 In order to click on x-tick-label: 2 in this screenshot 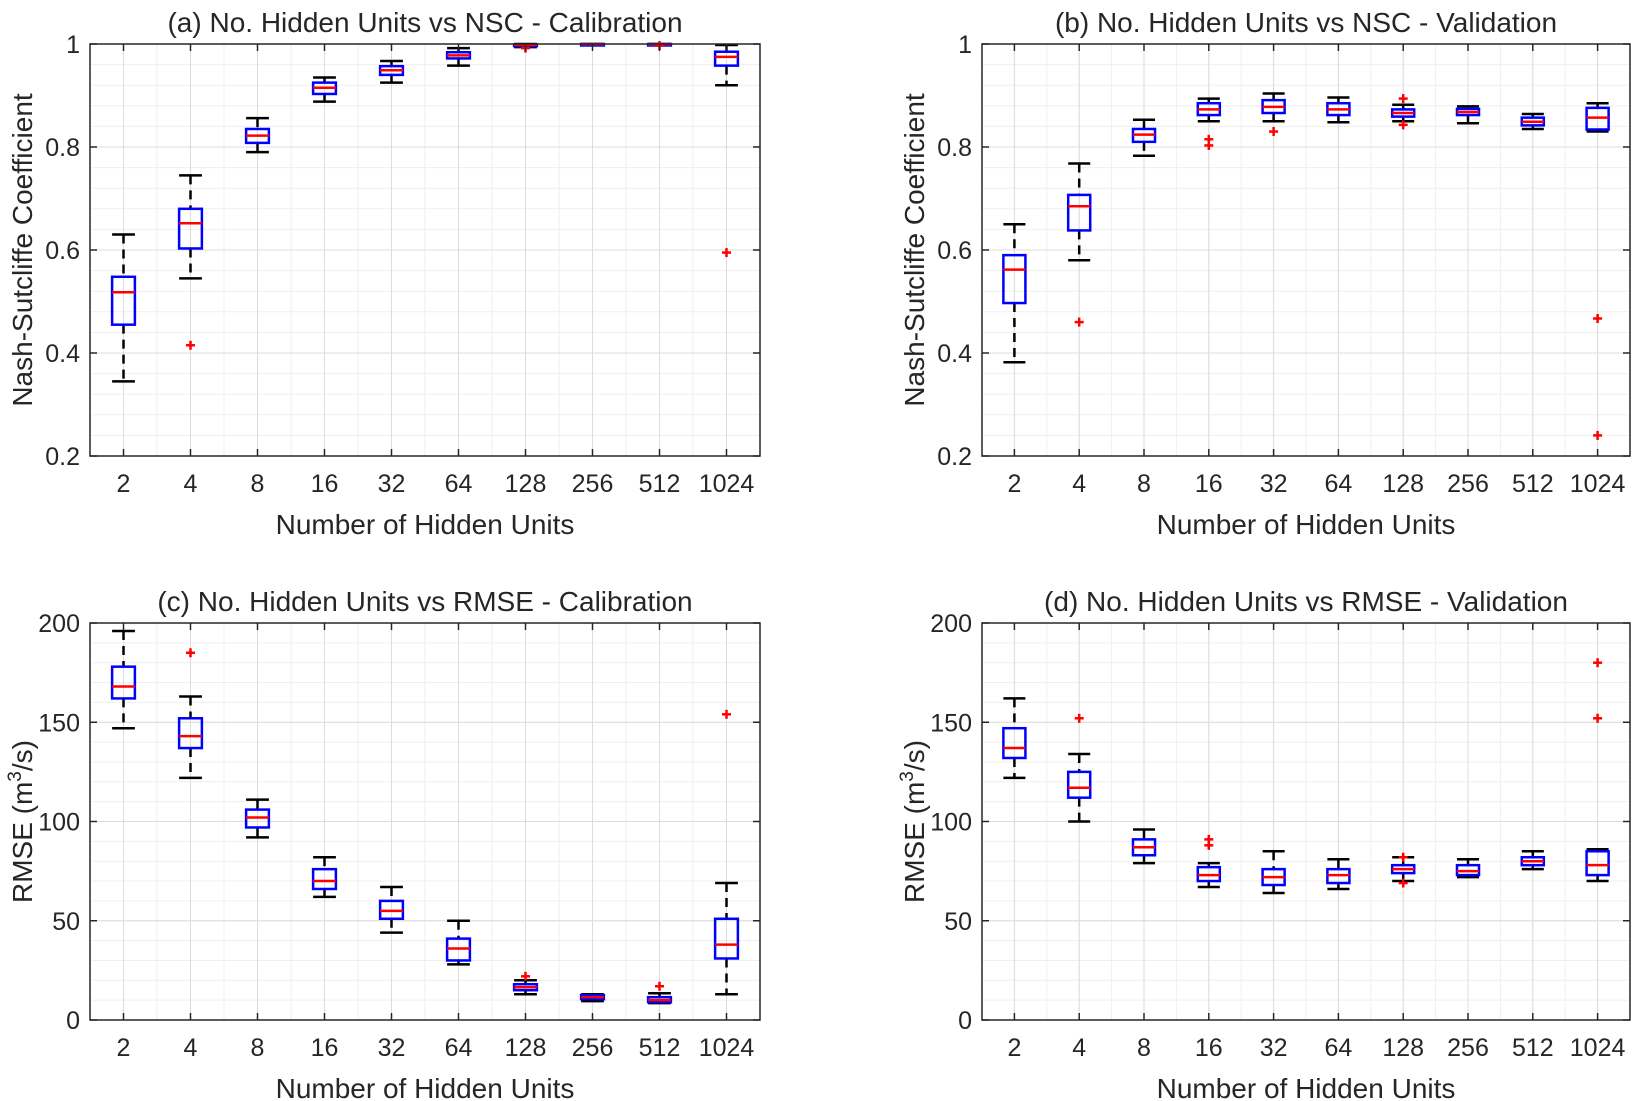, I will do `click(124, 484)`.